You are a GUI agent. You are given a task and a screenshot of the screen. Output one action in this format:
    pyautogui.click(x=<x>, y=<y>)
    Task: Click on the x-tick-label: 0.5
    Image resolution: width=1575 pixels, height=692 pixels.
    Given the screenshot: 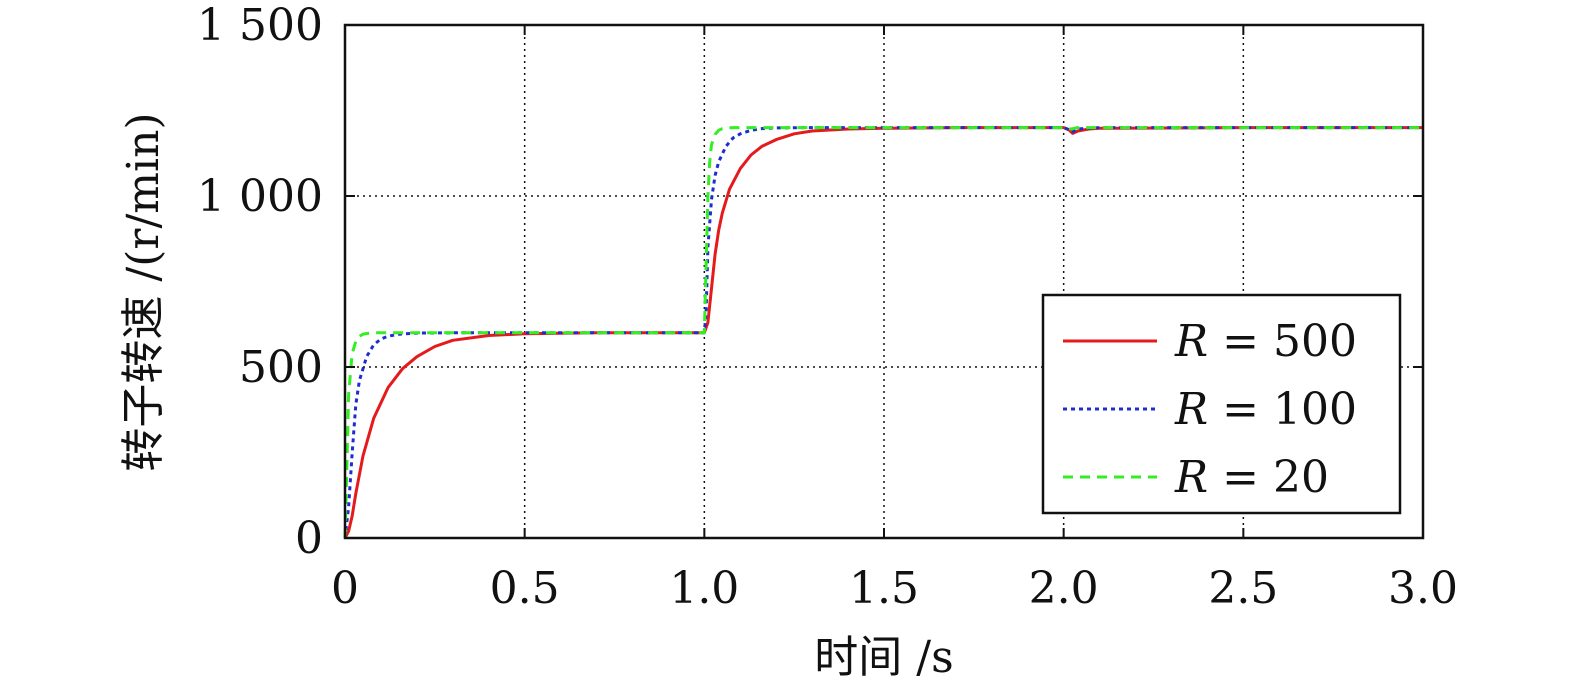 What is the action you would take?
    pyautogui.click(x=525, y=588)
    